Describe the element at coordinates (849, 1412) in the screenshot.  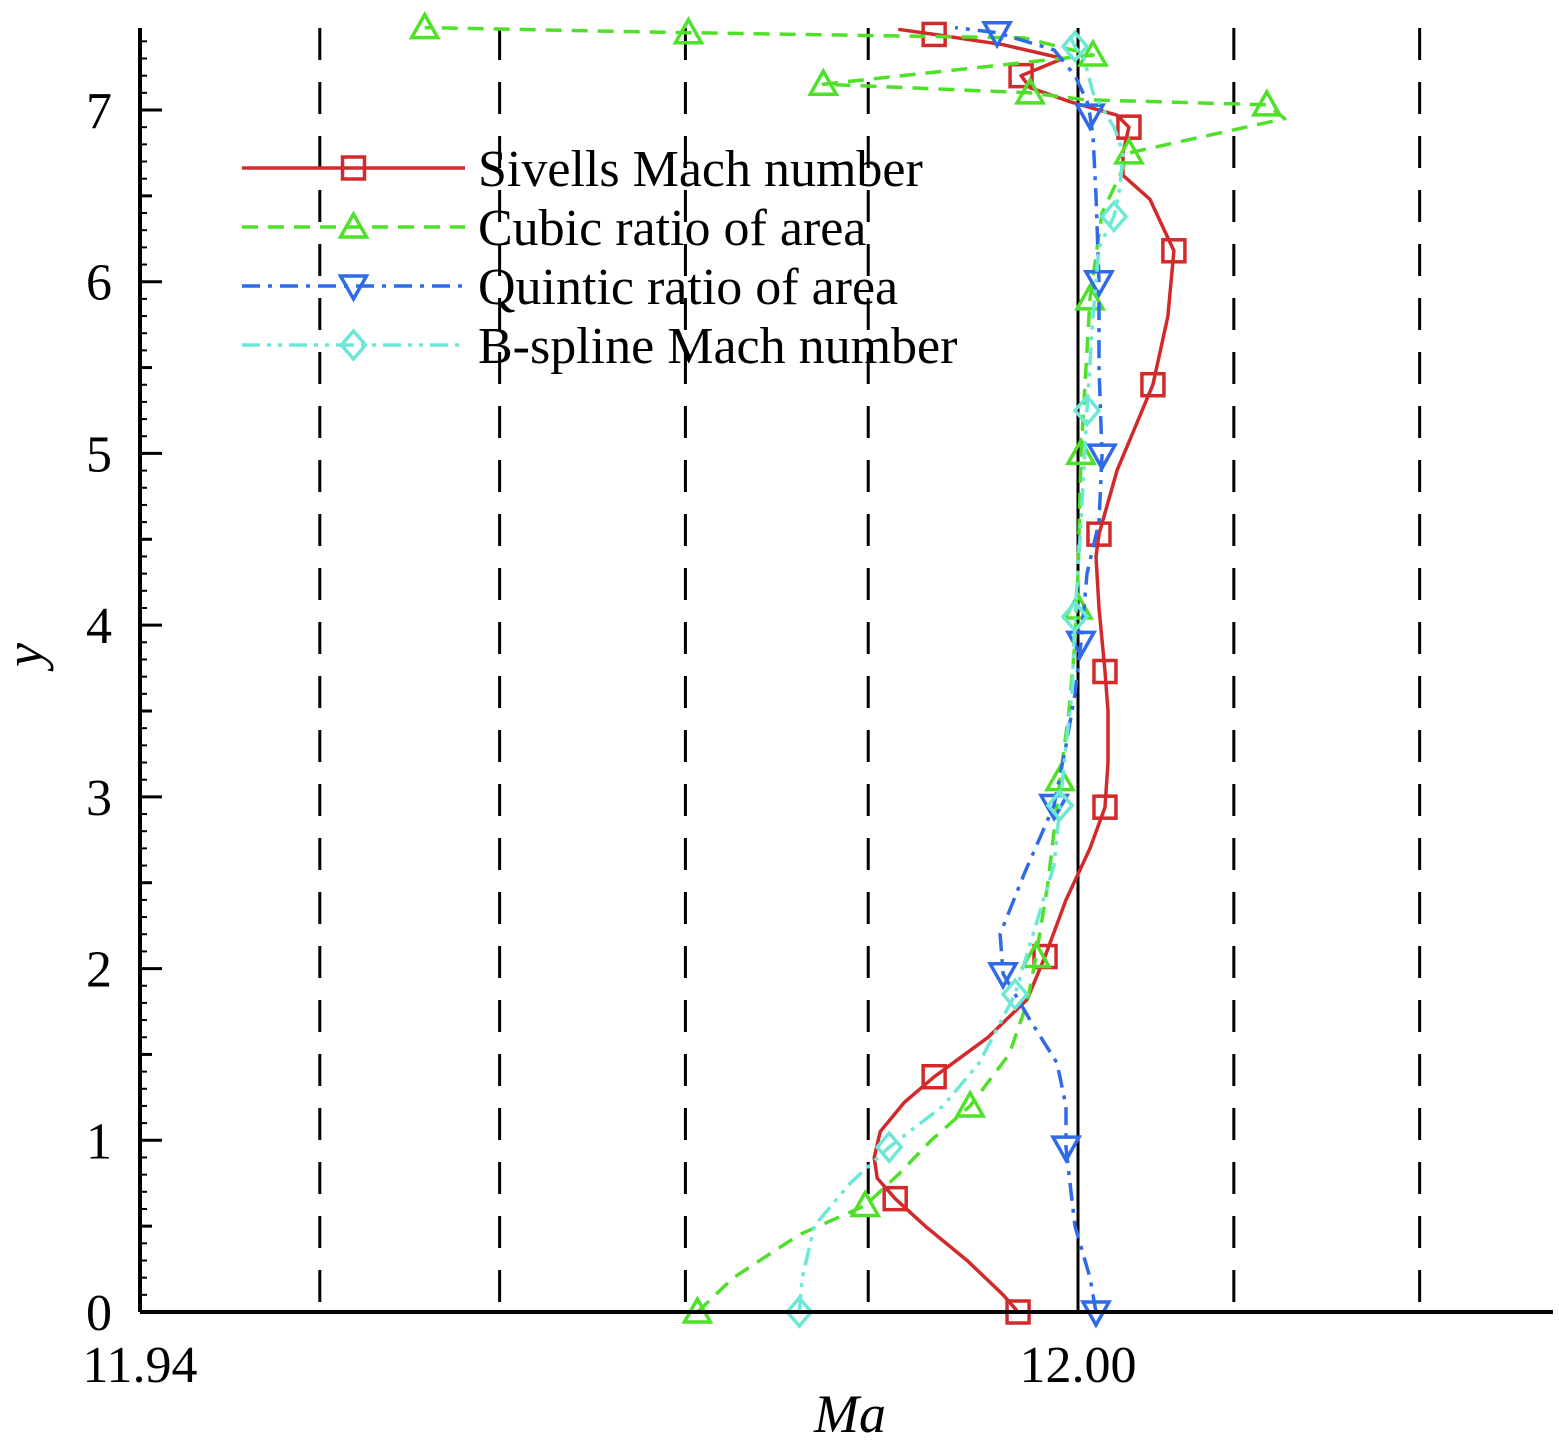
I see `x-axis-title: Ma` at that location.